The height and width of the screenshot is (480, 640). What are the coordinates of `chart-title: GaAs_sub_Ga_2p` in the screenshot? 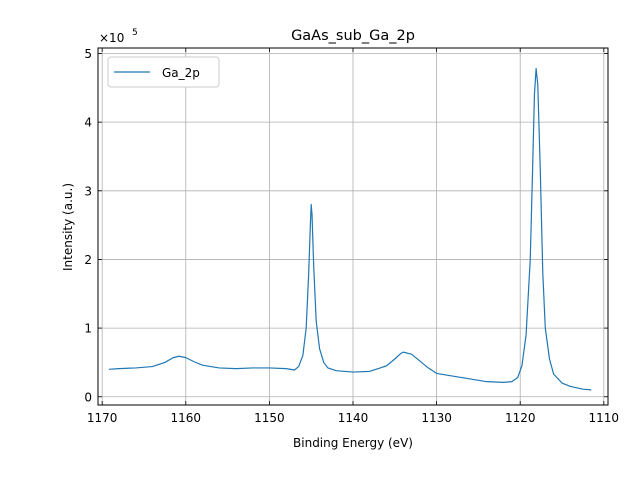 It's located at (353, 36).